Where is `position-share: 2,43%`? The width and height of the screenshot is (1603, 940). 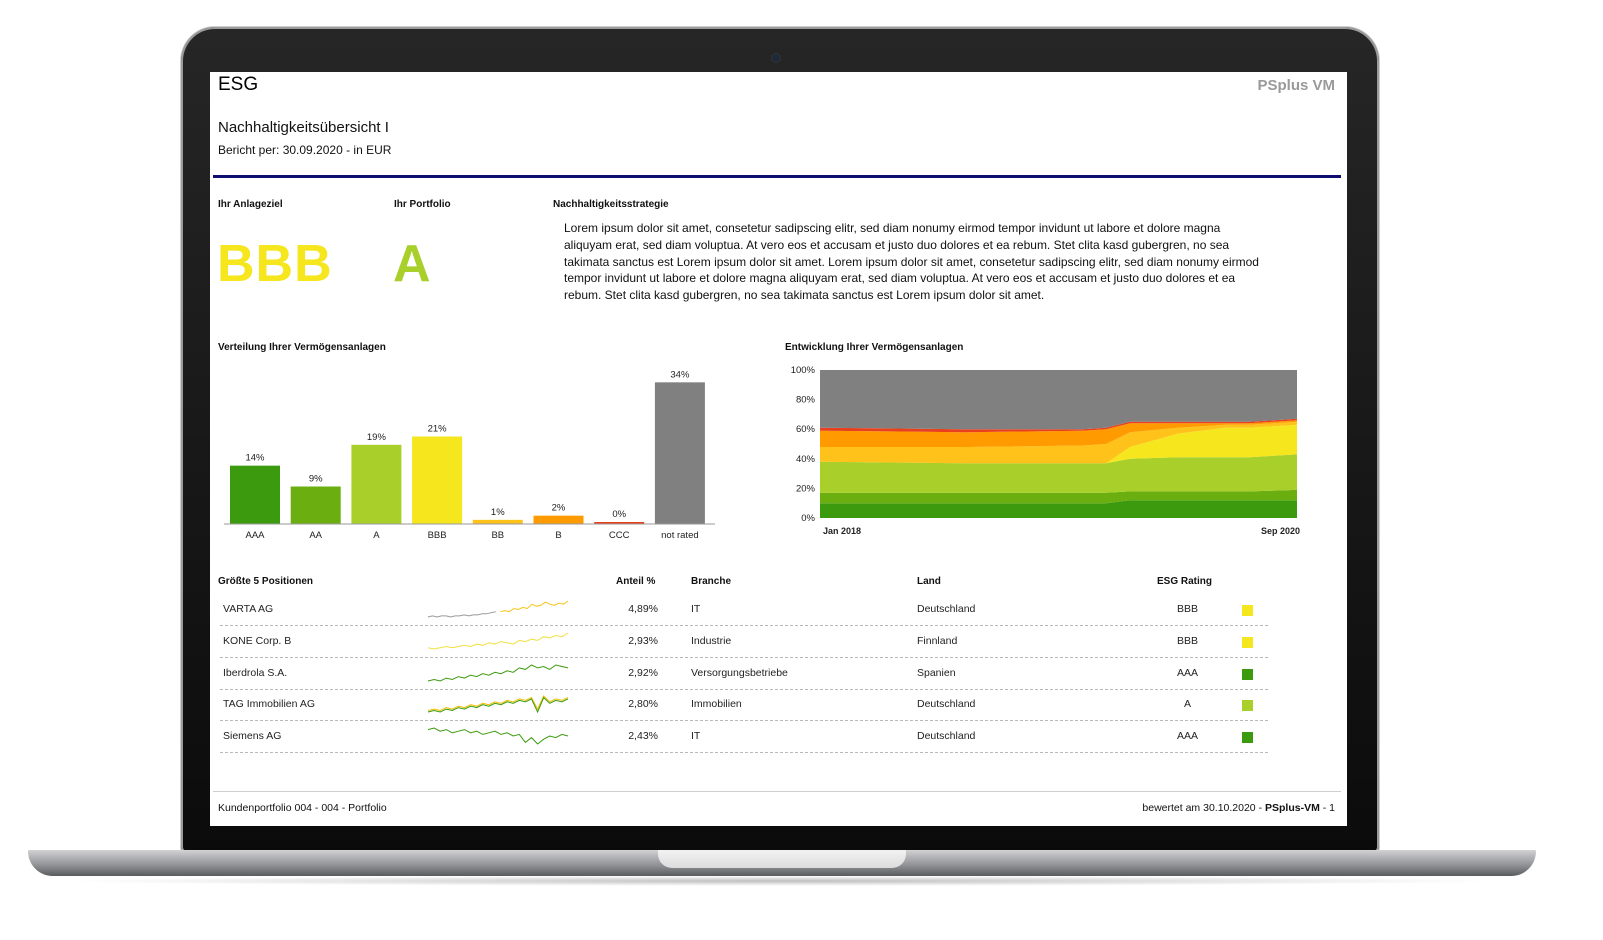 position-share: 2,43% is located at coordinates (643, 736).